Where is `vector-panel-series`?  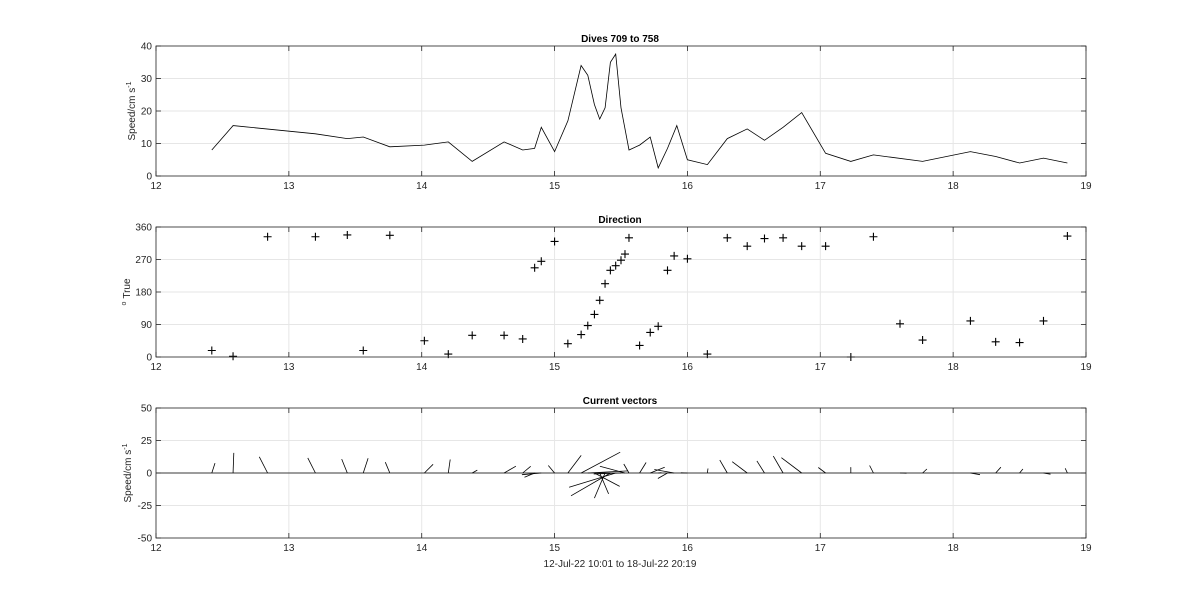 vector-panel-series is located at coordinates (621, 475).